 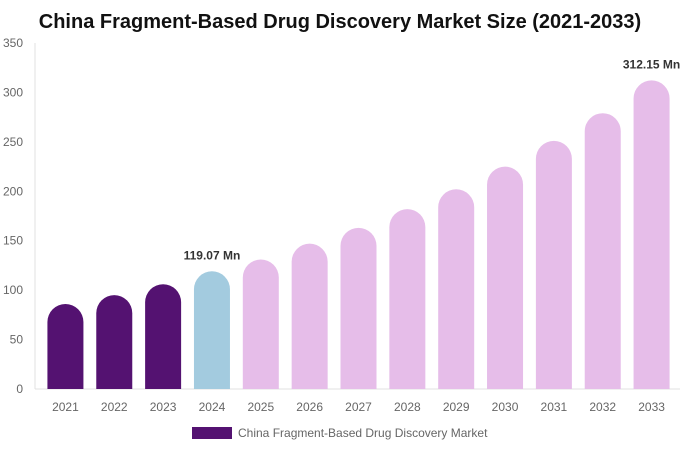 What do you see at coordinates (212, 407) in the screenshot?
I see `x-tick-label: 2024` at bounding box center [212, 407].